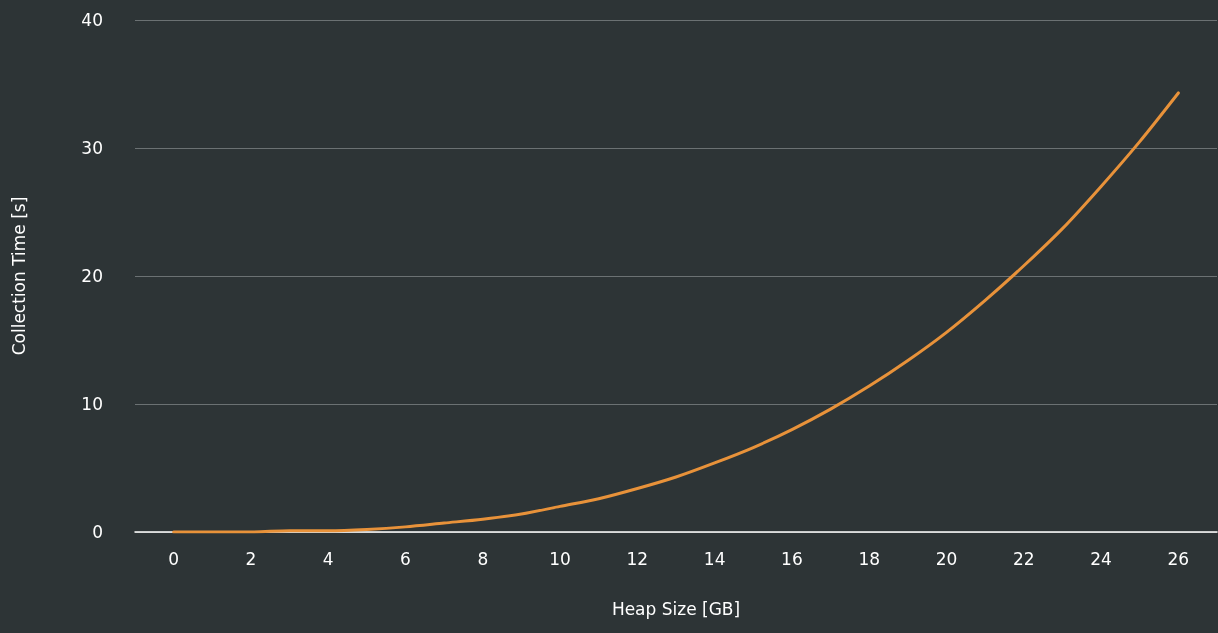 The width and height of the screenshot is (1218, 633). I want to click on x-tick-label: 4, so click(328, 558).